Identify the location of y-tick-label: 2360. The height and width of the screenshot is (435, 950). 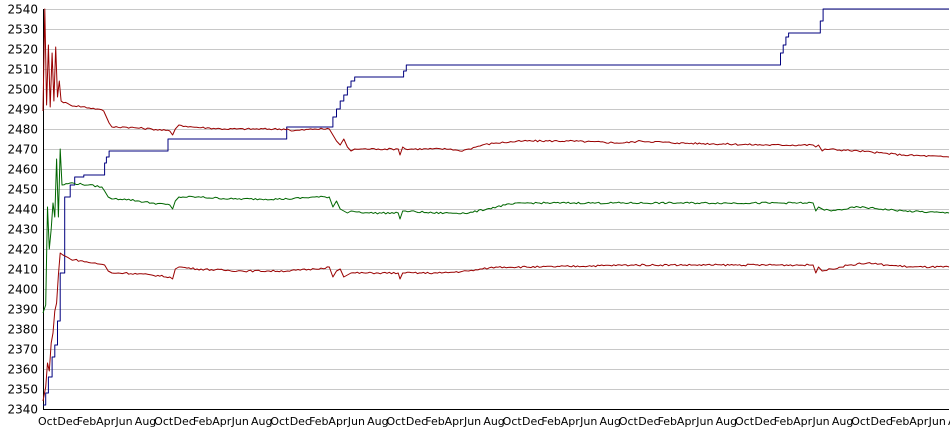
(22, 370).